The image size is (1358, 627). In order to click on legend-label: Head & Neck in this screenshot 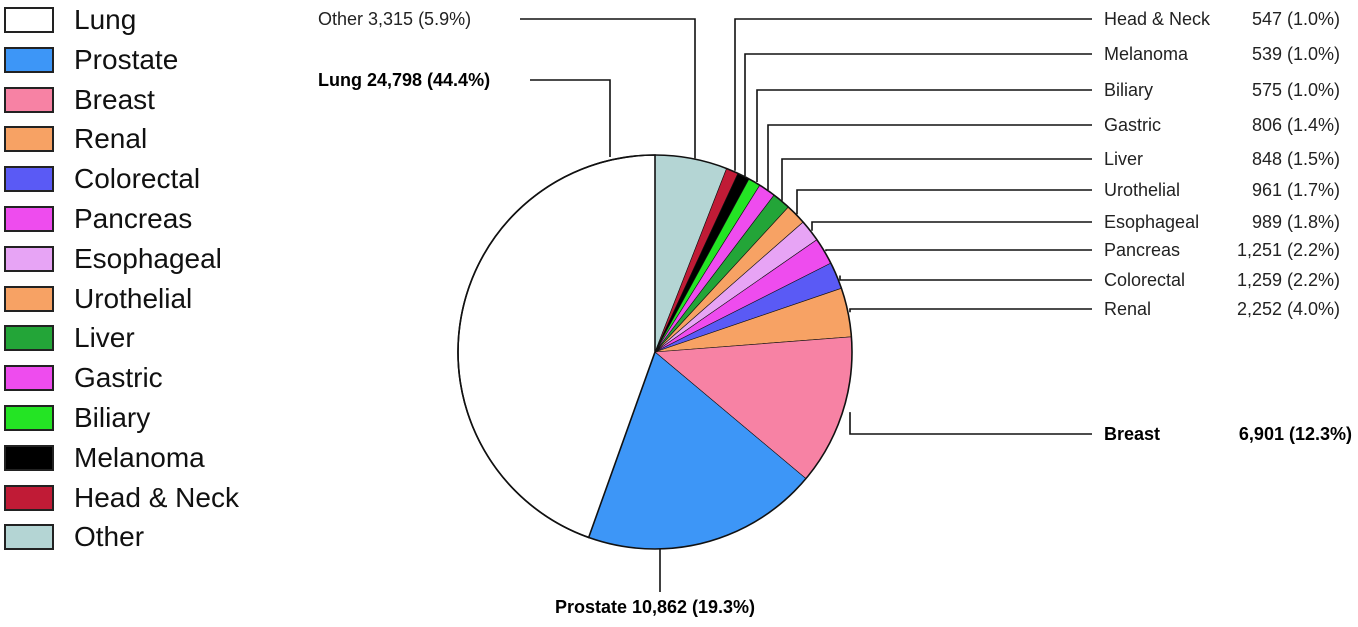, I will do `click(156, 497)`.